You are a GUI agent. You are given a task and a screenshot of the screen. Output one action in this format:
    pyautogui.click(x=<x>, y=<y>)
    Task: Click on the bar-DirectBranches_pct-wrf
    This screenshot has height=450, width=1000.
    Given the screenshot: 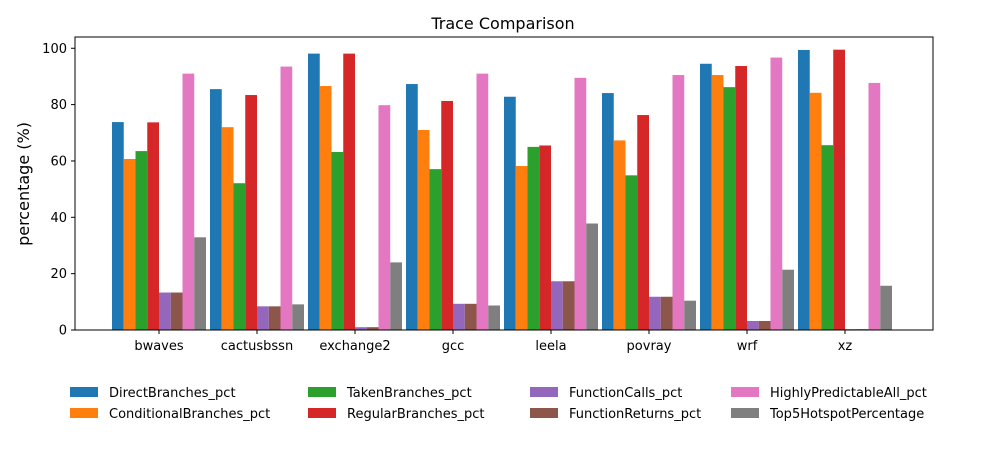 What is the action you would take?
    pyautogui.click(x=706, y=196)
    